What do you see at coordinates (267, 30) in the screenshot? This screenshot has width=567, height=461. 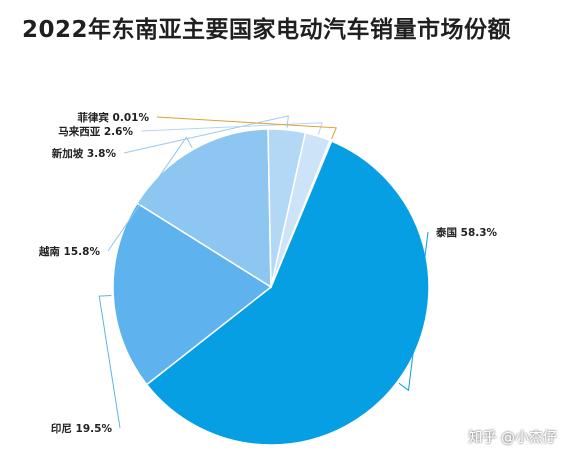 I see `chart-title: 2022年东南亚主要国家电动汽车销量市场份额` at bounding box center [267, 30].